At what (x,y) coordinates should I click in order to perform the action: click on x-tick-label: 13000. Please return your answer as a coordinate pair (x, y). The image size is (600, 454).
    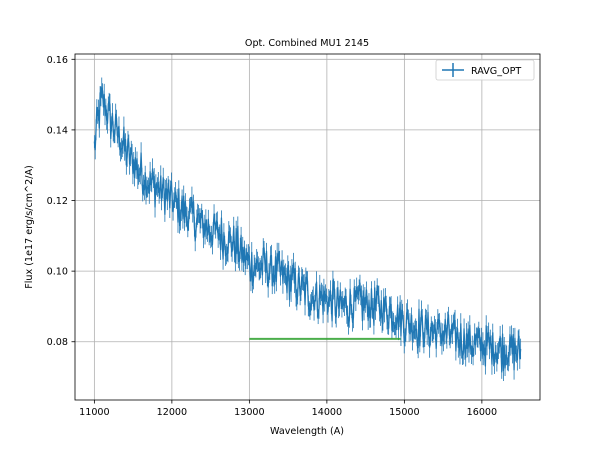
    Looking at the image, I should click on (249, 412).